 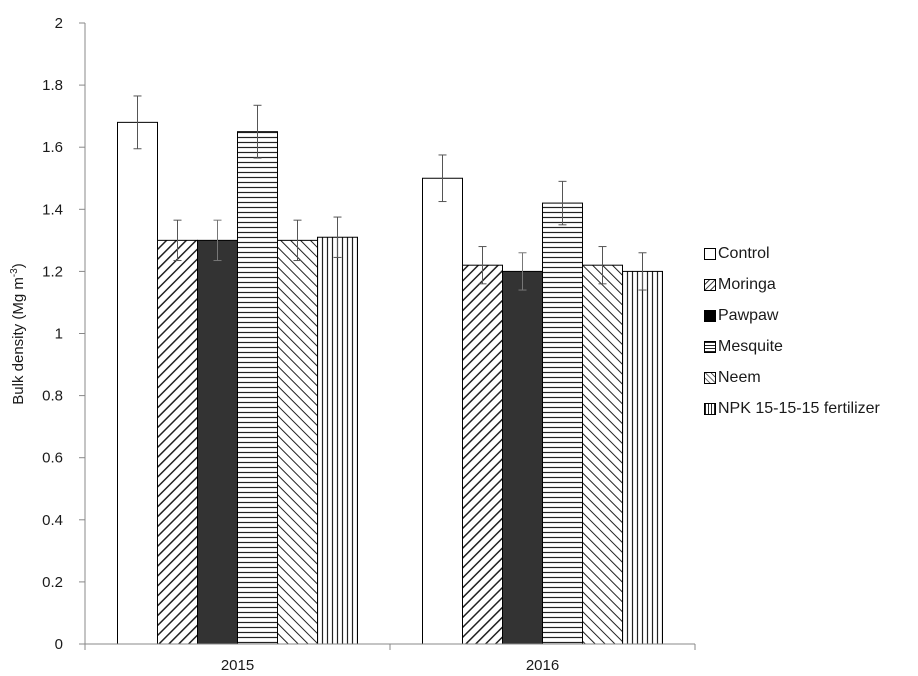 I want to click on y-tick-label: 0.2, so click(x=52, y=582).